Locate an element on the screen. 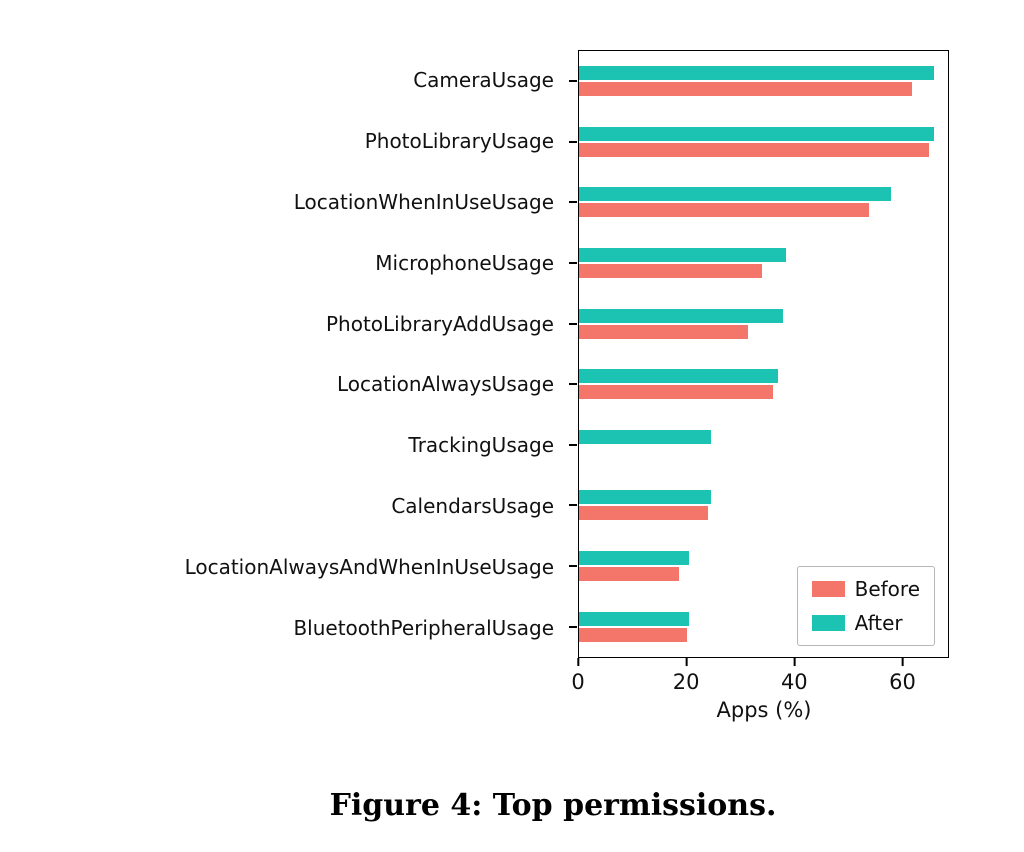 The width and height of the screenshot is (1024, 852). figure-caption: Figure 4: Top permissions. is located at coordinates (553, 805).